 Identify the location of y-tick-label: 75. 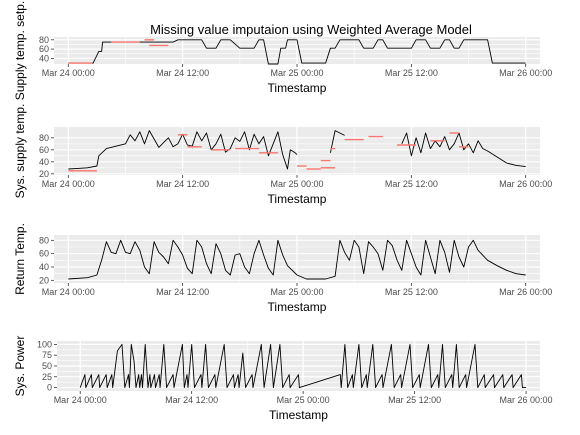
(47, 355).